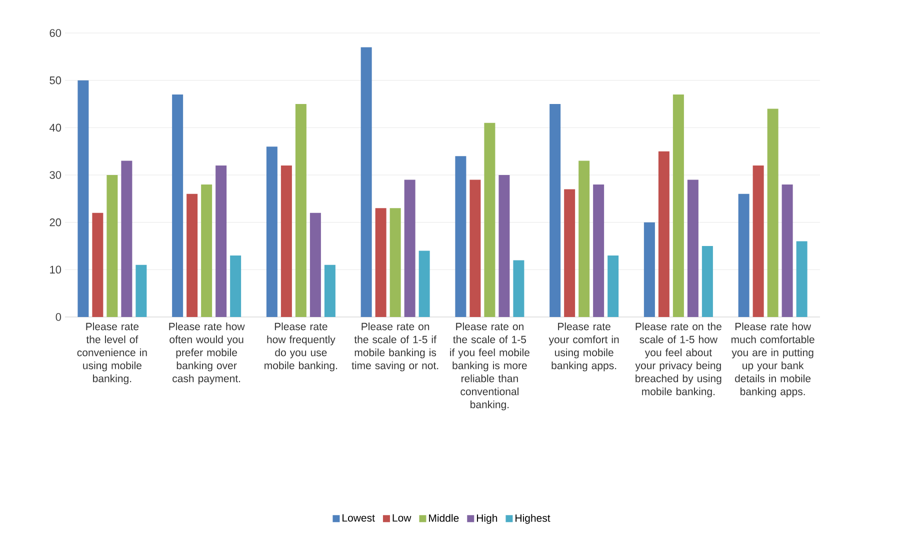 This screenshot has width=909, height=555. I want to click on y-tick-label: 50, so click(56, 80).